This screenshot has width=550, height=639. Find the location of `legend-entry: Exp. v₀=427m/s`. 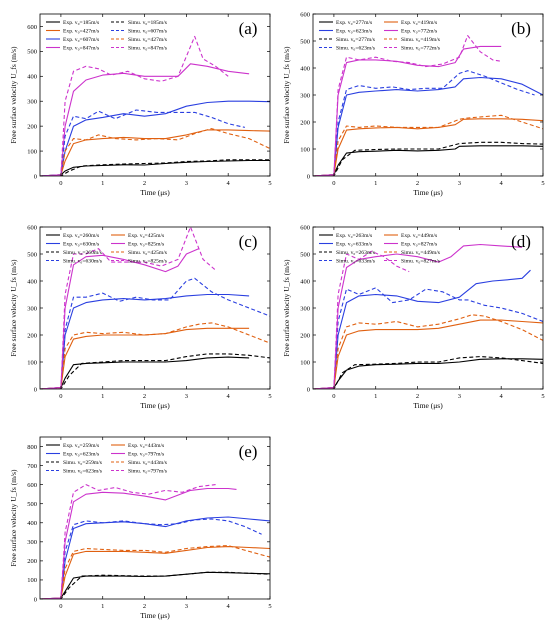

legend-entry: Exp. v₀=427m/s is located at coordinates (81, 32).